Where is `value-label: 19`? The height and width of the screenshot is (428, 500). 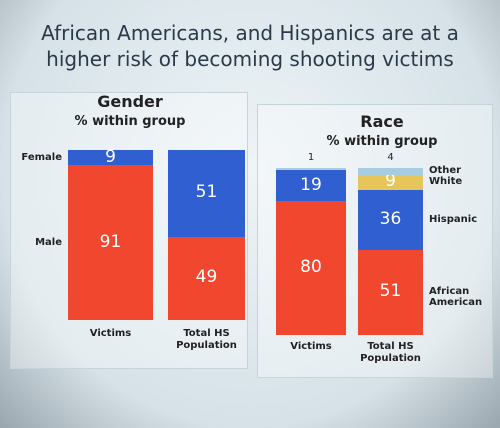
value-label: 19 is located at coordinates (311, 184).